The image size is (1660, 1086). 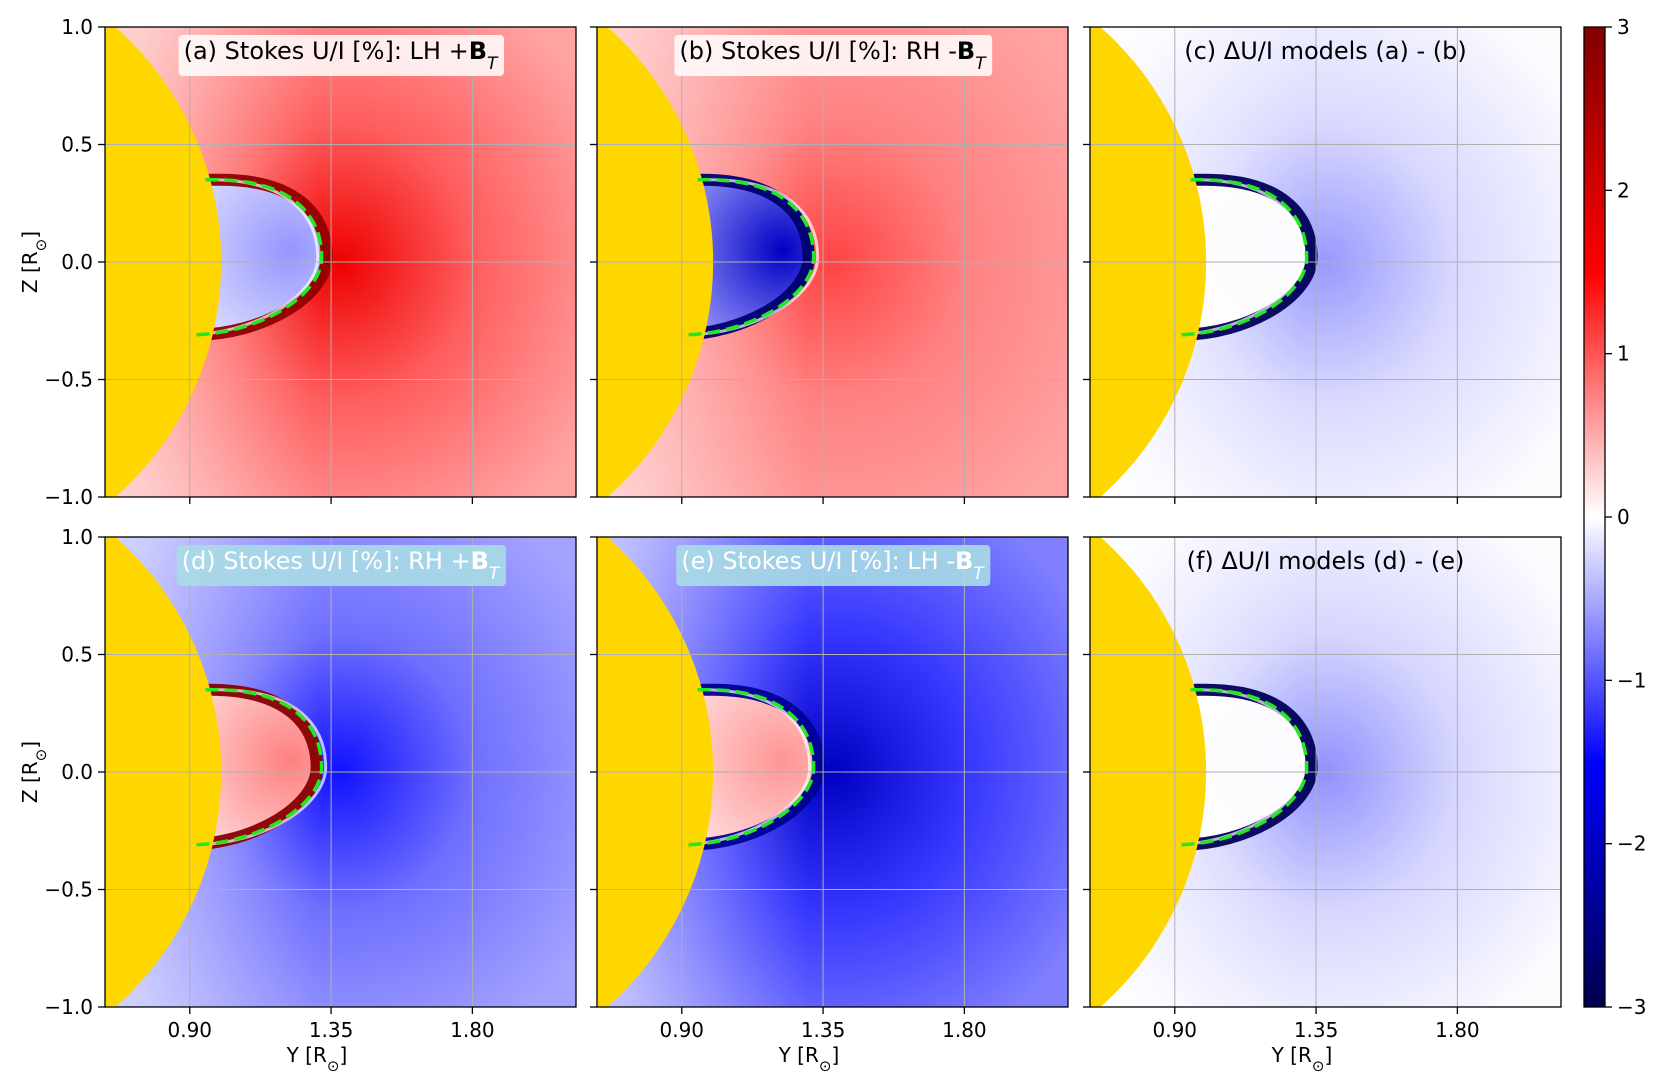 What do you see at coordinates (1594, 517) in the screenshot?
I see `colorbar-gradient` at bounding box center [1594, 517].